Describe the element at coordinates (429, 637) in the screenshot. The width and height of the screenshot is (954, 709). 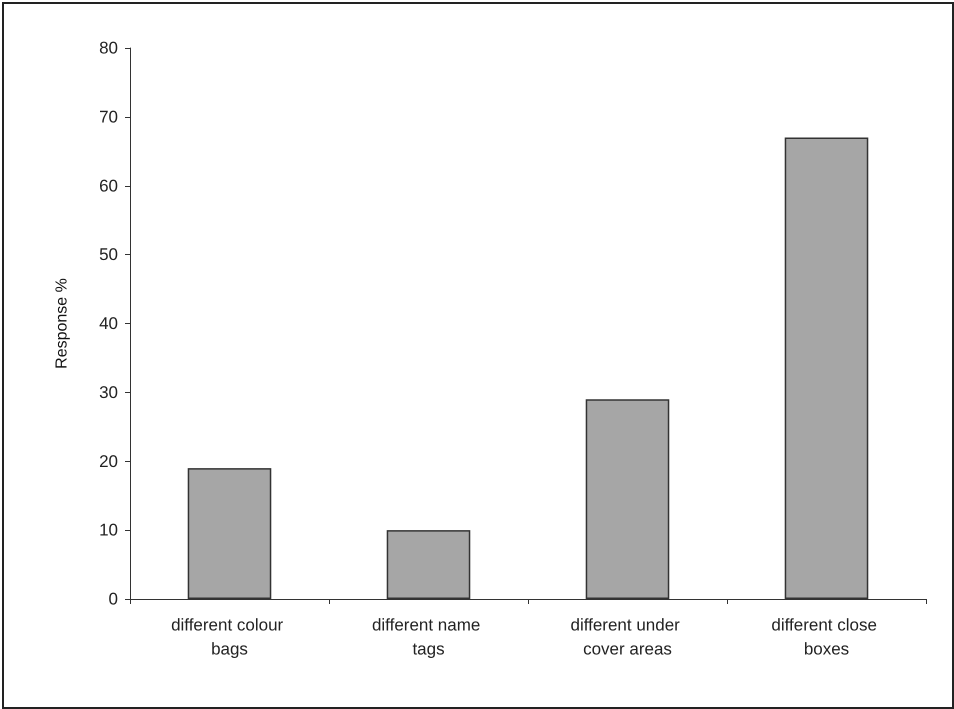
I see `x-tick-label: different name tags` at that location.